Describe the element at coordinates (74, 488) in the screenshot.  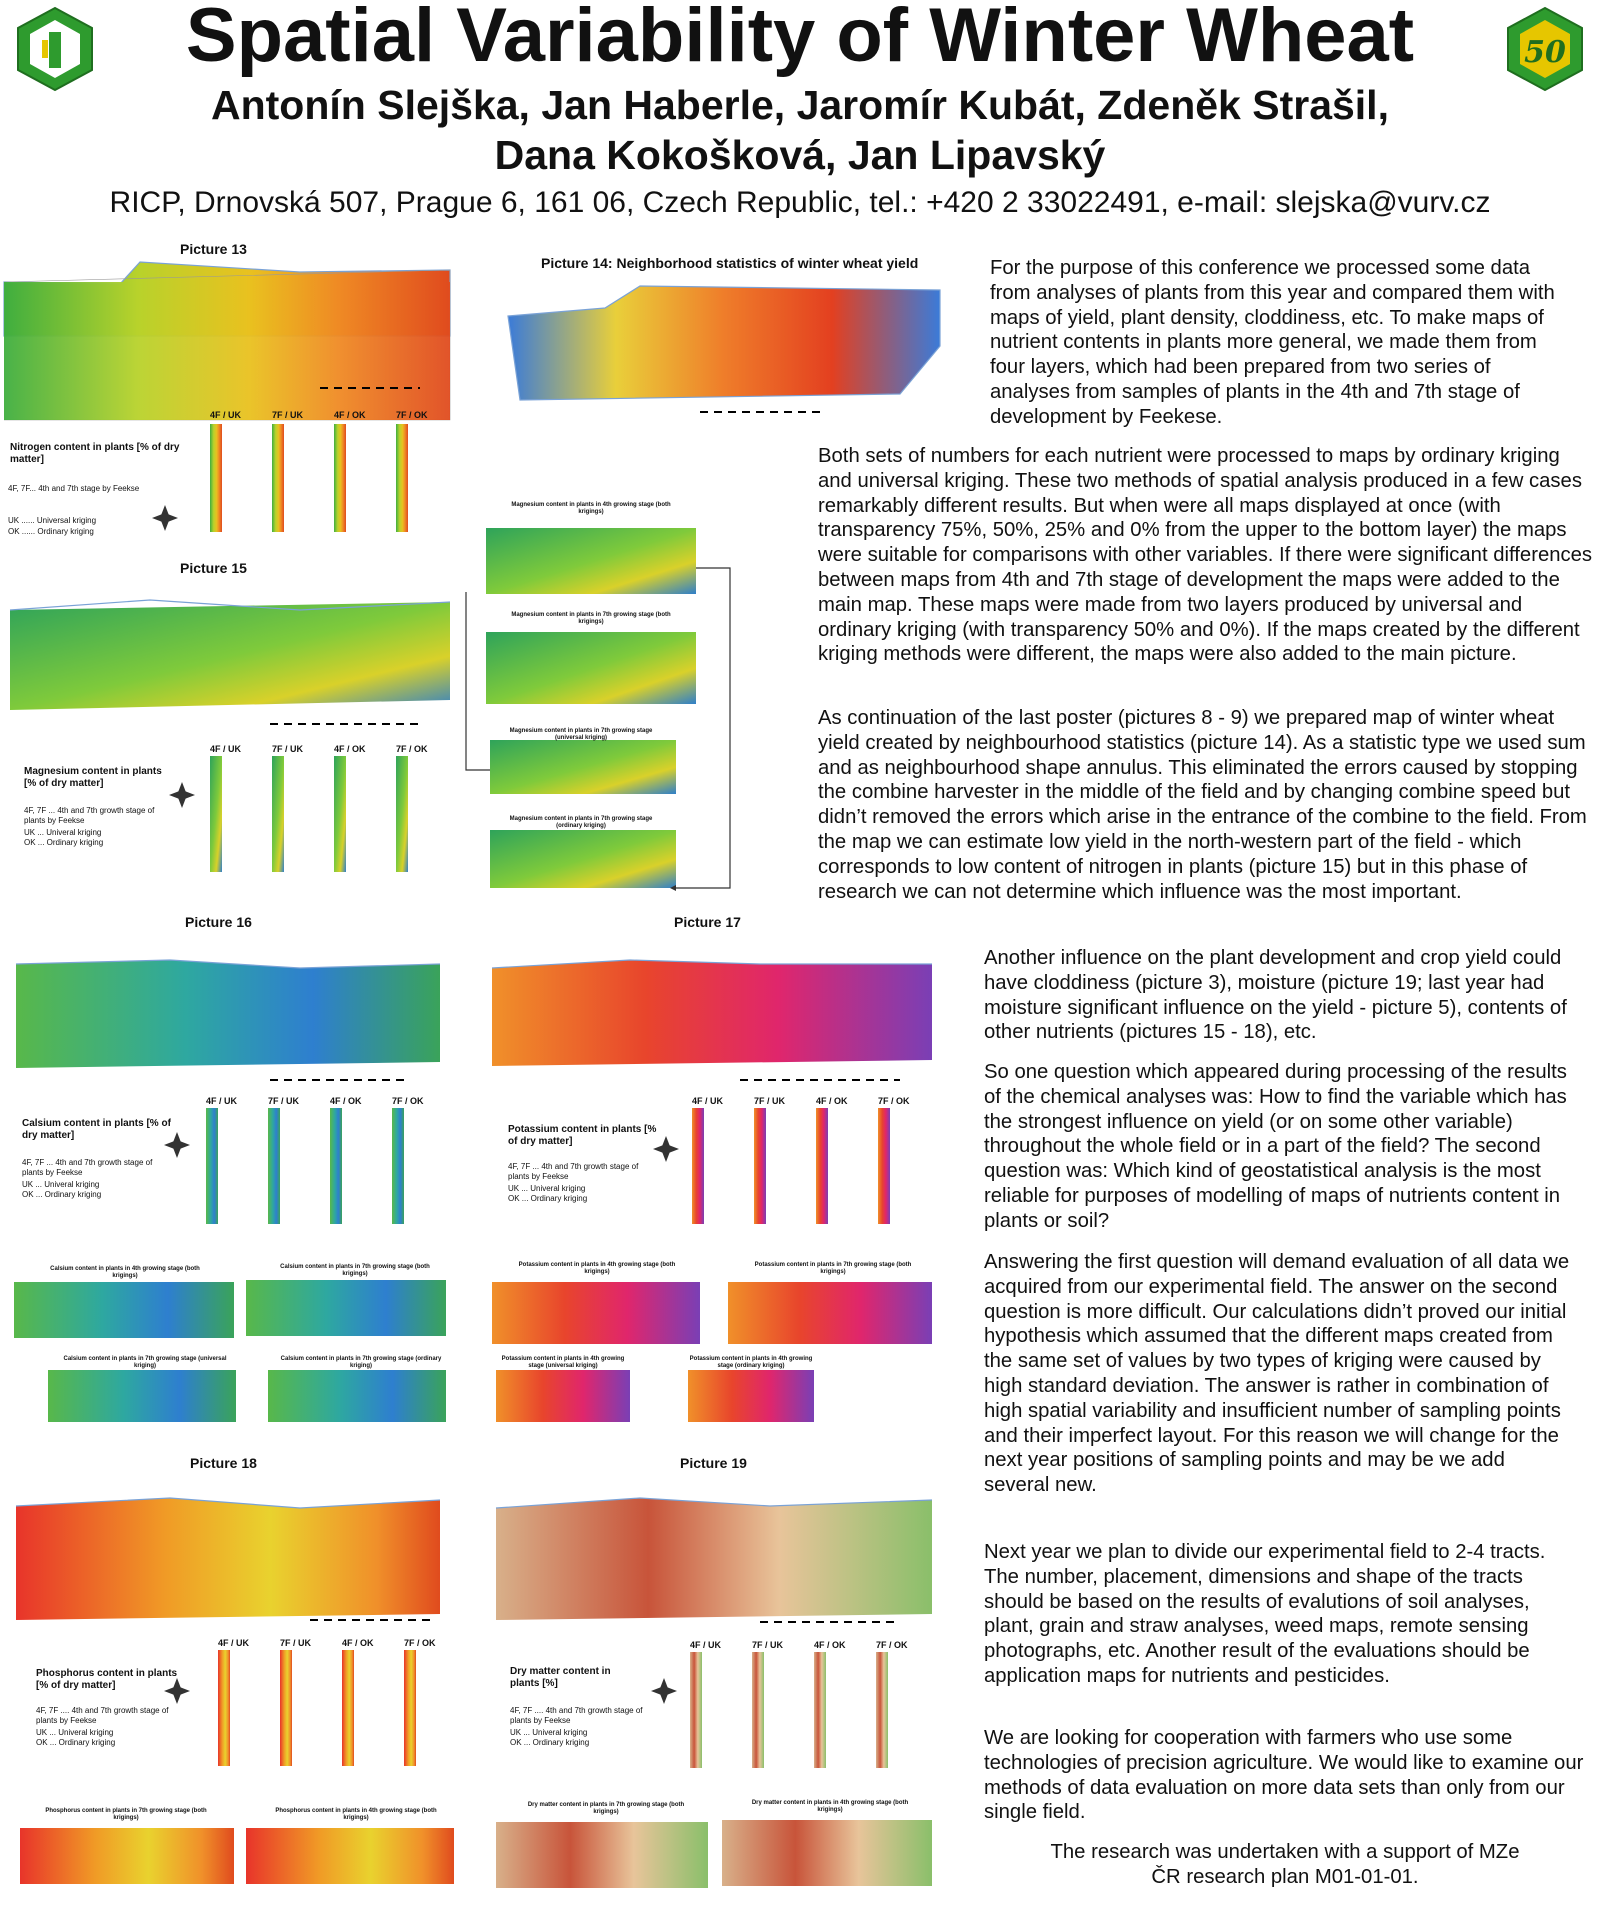
I see `picture-13-legend-note-1: 4F, 7F... 4th and 7th stage by Feekse` at that location.